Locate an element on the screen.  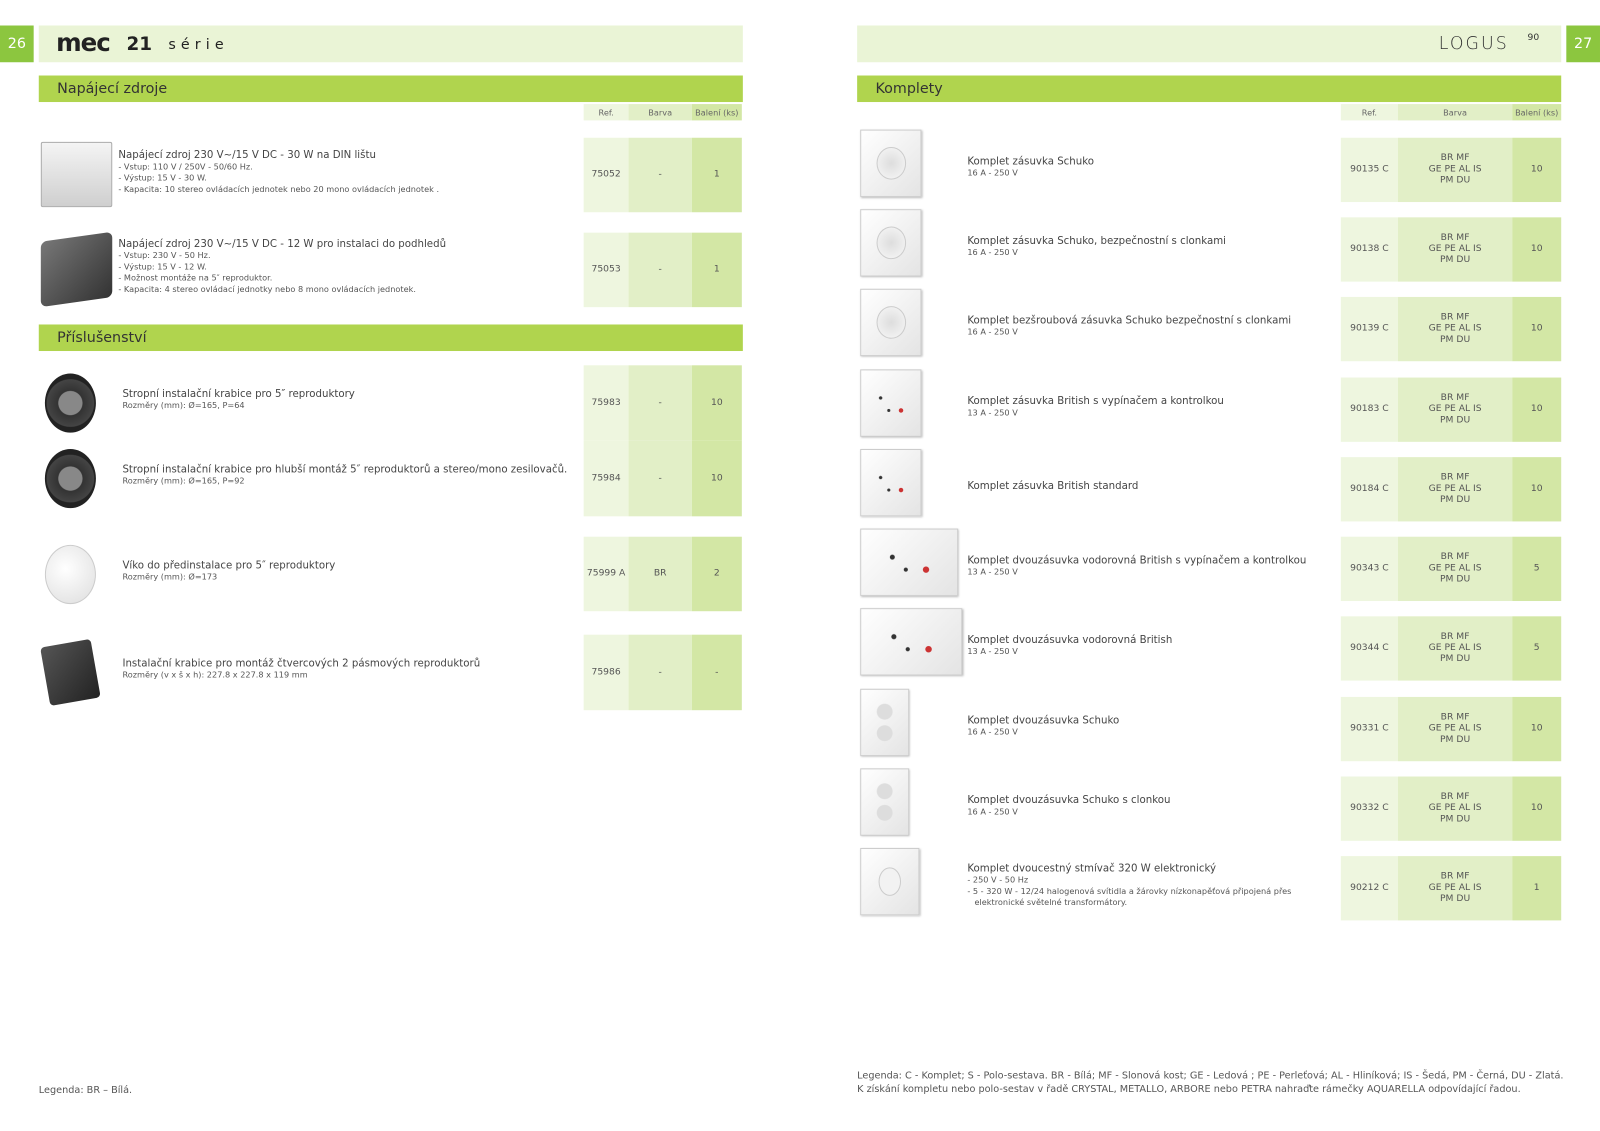
item-title: Komplet dvouzásuvka Schuko is located at coordinates (1043, 720).